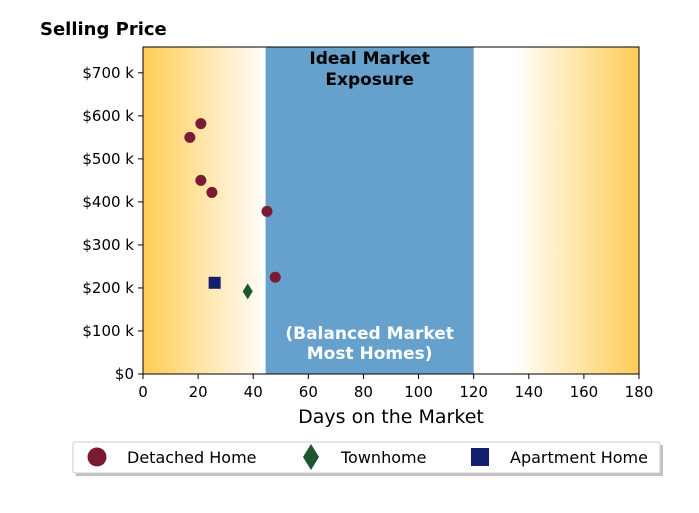  What do you see at coordinates (108, 245) in the screenshot?
I see `y-tick-label: $300 k` at bounding box center [108, 245].